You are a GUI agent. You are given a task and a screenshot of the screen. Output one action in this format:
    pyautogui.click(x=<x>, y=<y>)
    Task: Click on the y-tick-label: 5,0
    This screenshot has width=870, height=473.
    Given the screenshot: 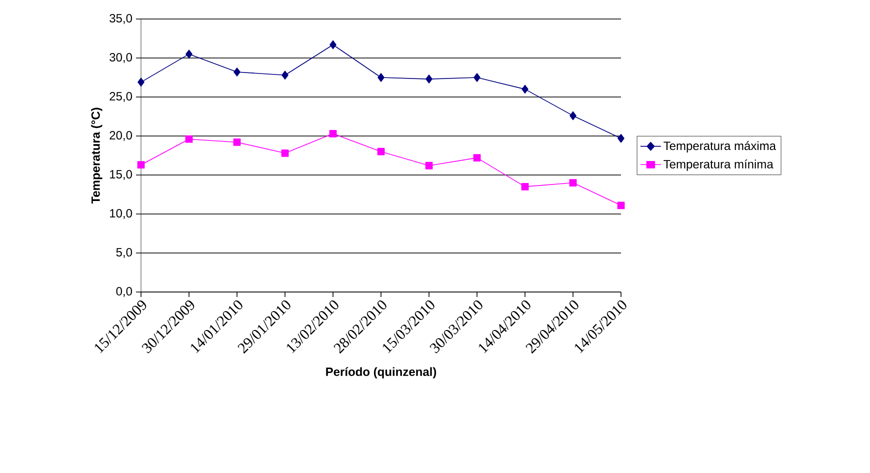 What is the action you would take?
    pyautogui.click(x=124, y=253)
    